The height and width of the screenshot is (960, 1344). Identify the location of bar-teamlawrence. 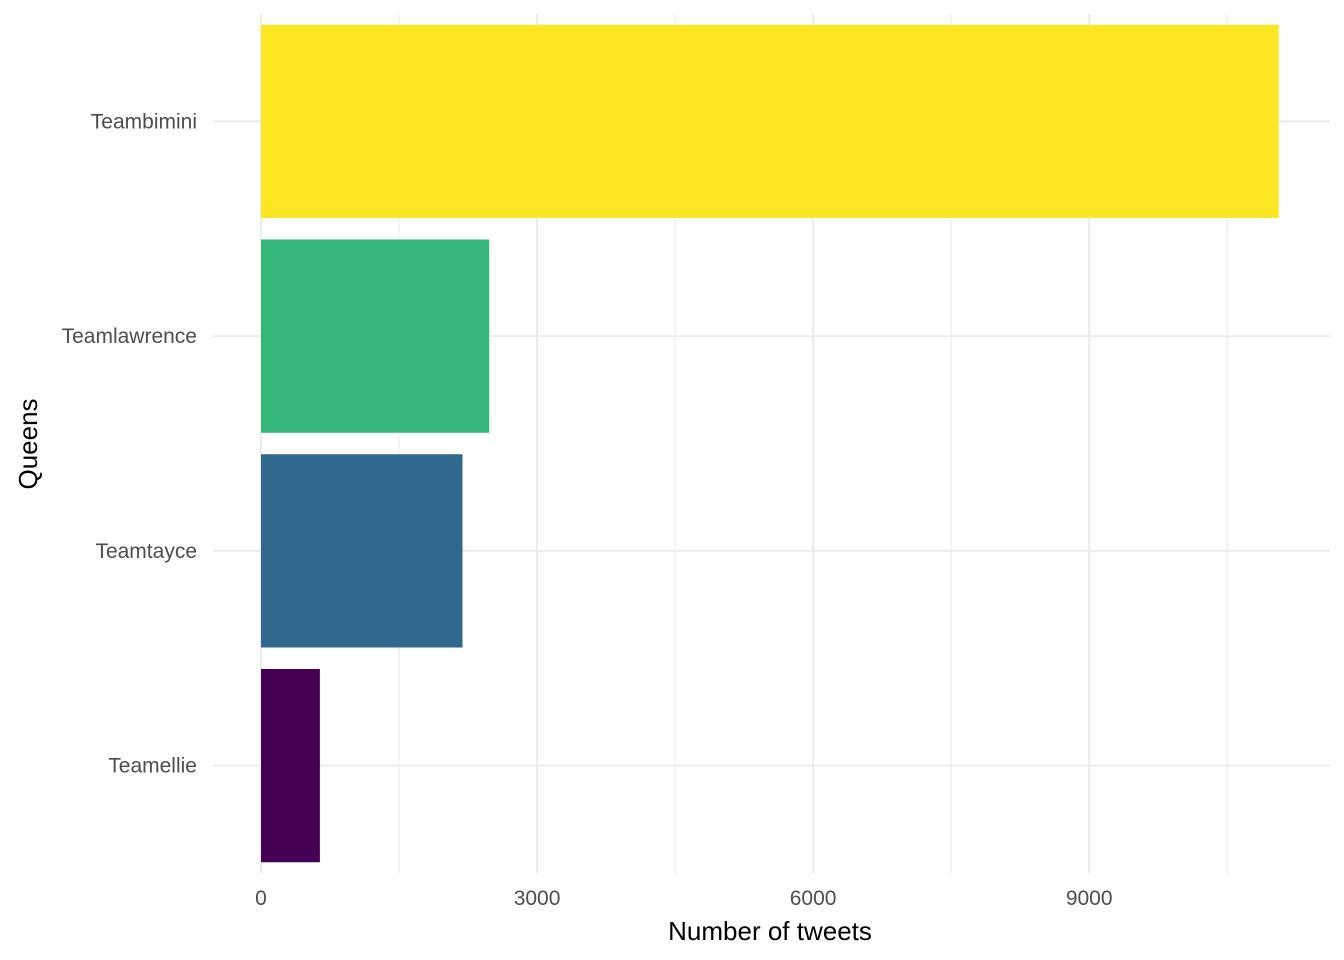
(375, 336).